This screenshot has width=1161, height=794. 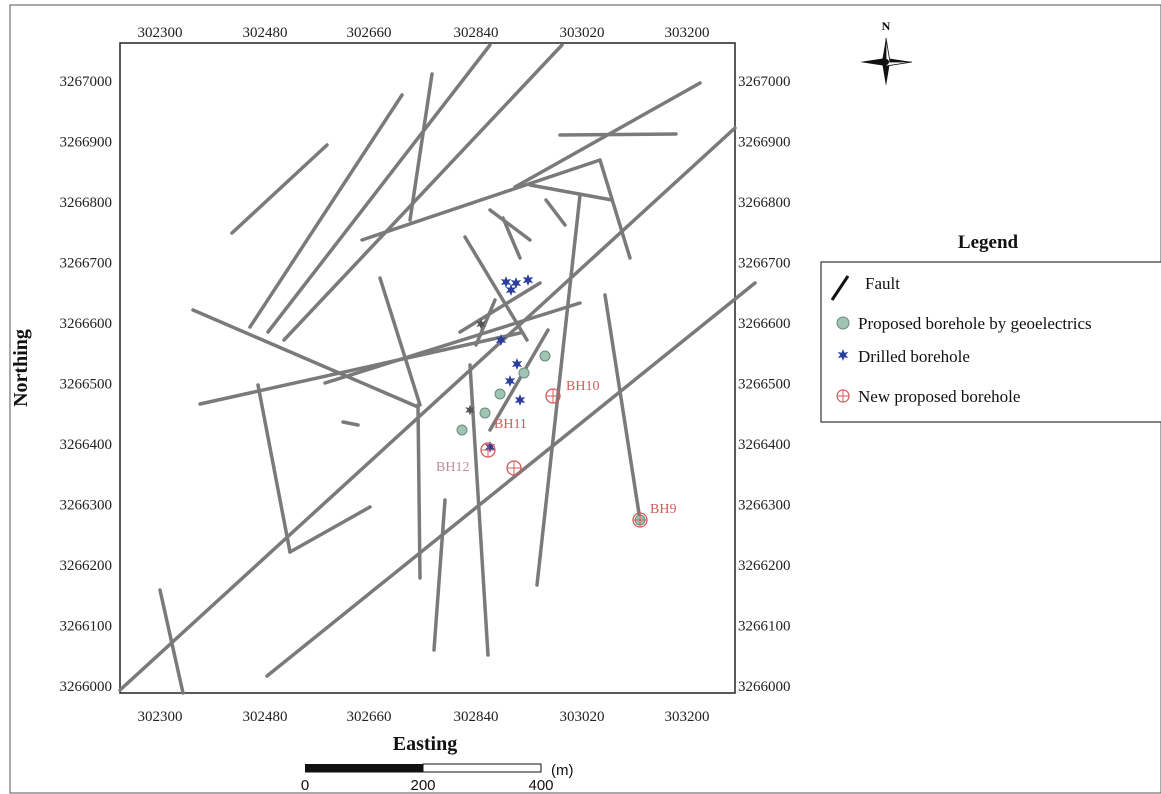 I want to click on legend-item-new-proposed: New proposed borehole, so click(x=928, y=396).